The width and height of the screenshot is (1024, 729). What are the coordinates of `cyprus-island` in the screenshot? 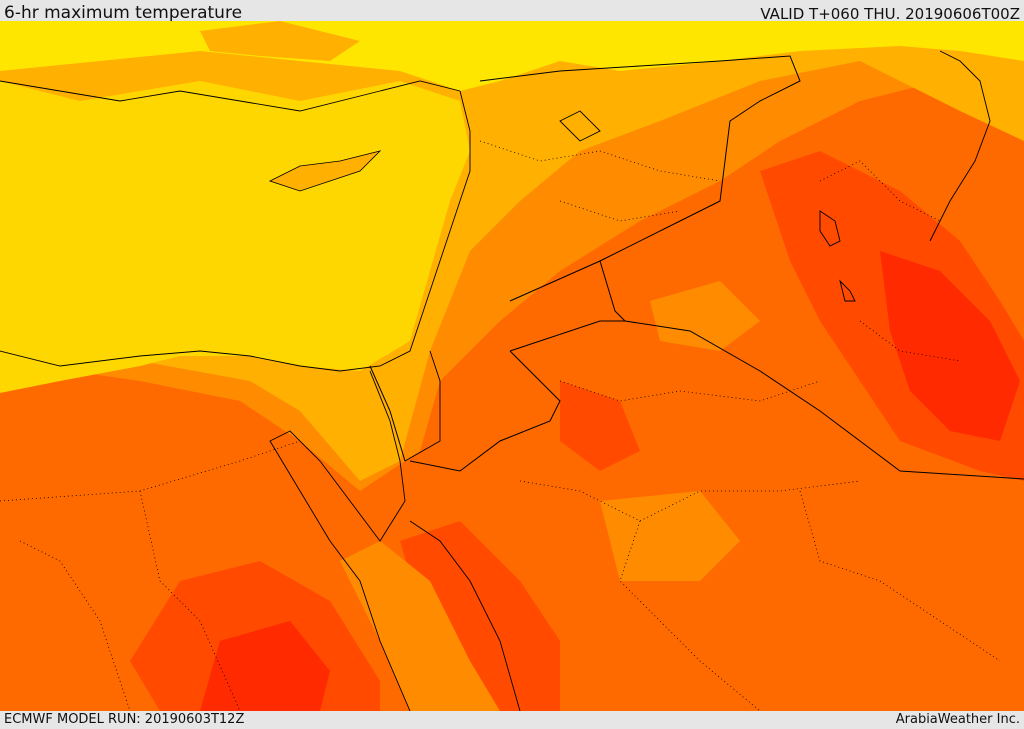 It's located at (325, 171).